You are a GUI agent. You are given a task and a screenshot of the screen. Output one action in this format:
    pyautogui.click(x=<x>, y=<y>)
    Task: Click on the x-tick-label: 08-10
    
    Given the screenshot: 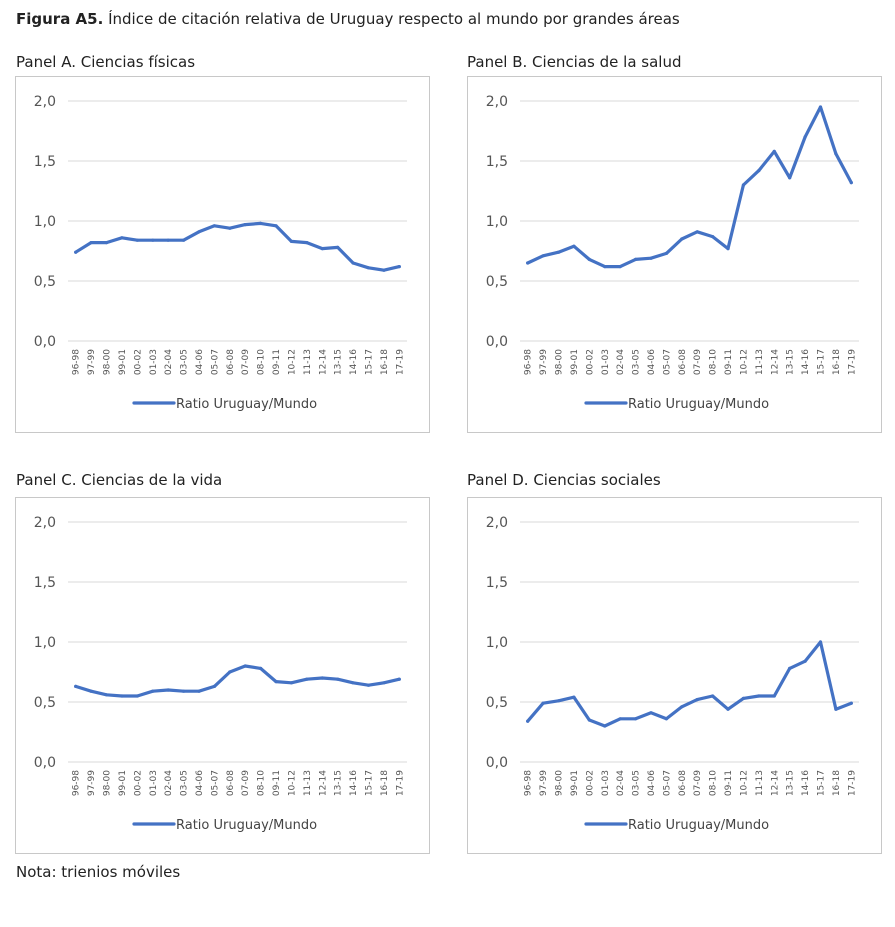 What is the action you would take?
    pyautogui.click(x=714, y=362)
    